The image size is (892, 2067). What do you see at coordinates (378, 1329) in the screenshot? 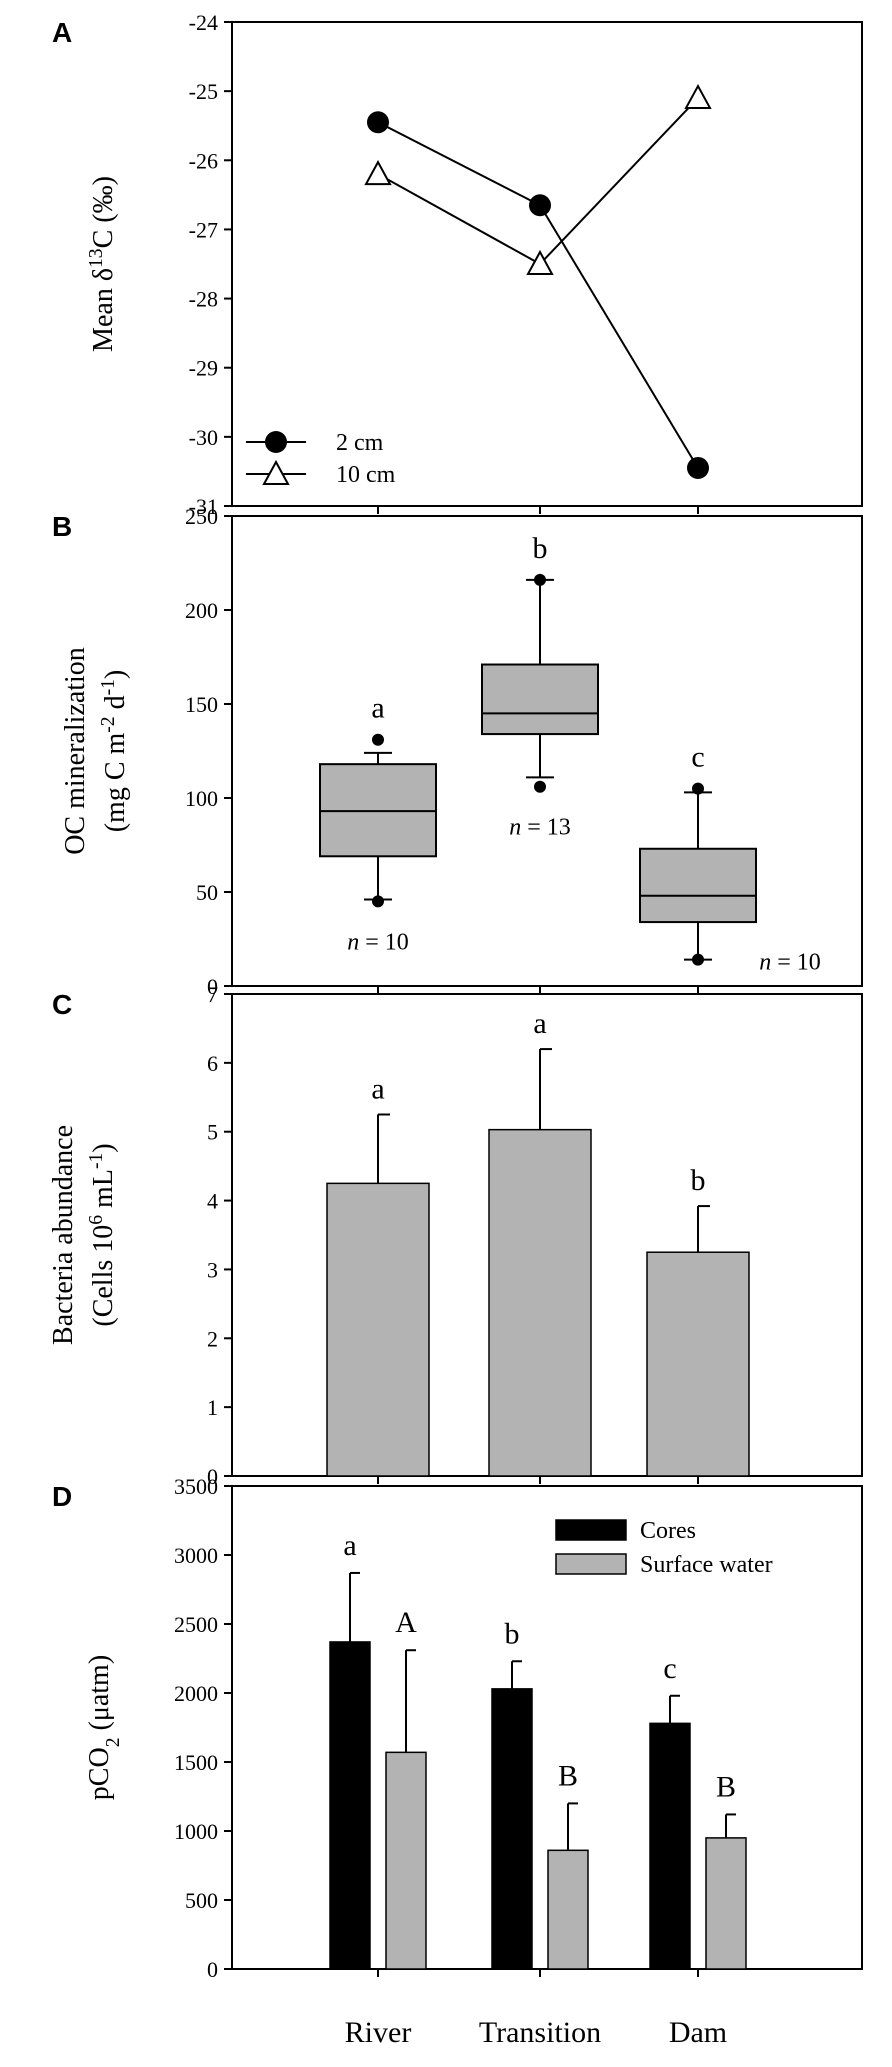
I see `bar-bacteria-river` at bounding box center [378, 1329].